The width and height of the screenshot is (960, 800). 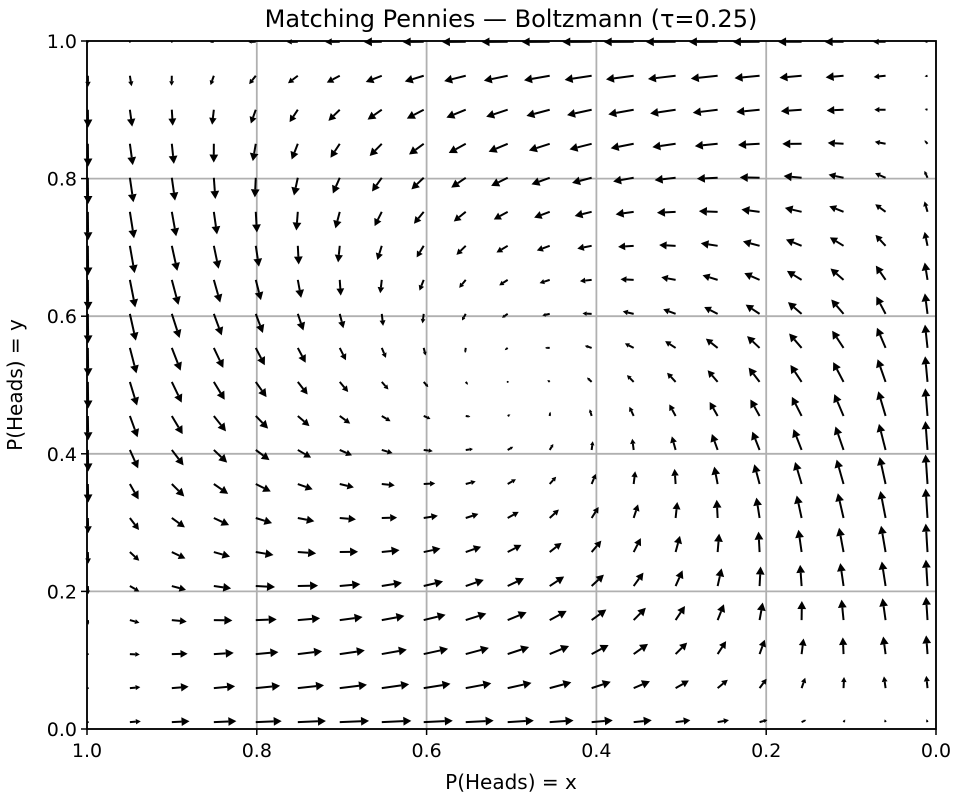 I want to click on x-tick-label: 0.4, so click(x=596, y=751).